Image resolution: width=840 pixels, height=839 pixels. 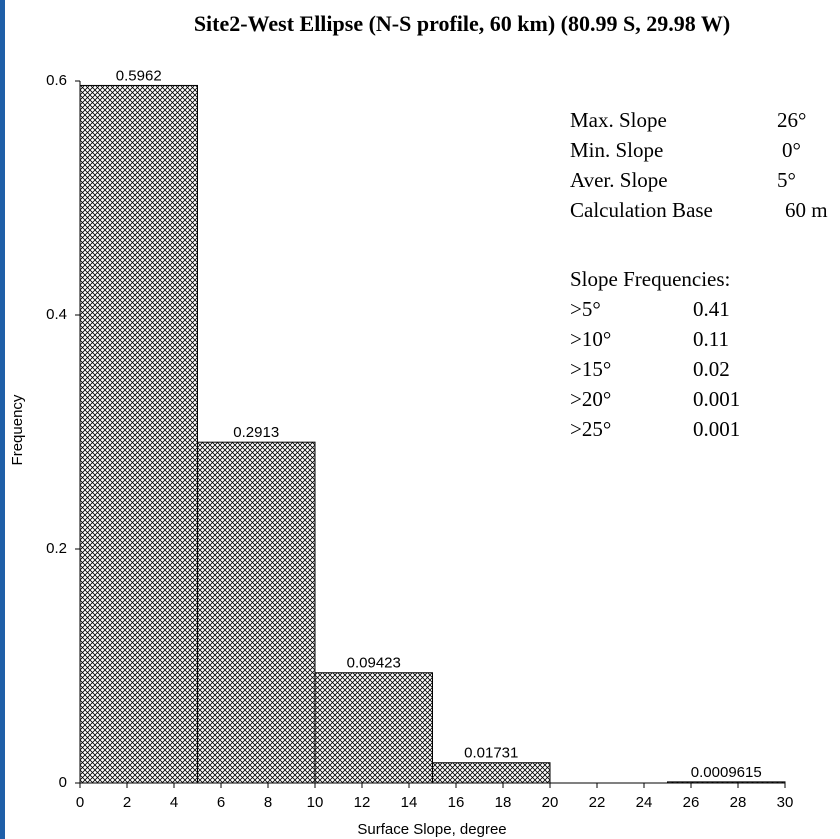 What do you see at coordinates (738, 802) in the screenshot?
I see `x-tick-label: 28` at bounding box center [738, 802].